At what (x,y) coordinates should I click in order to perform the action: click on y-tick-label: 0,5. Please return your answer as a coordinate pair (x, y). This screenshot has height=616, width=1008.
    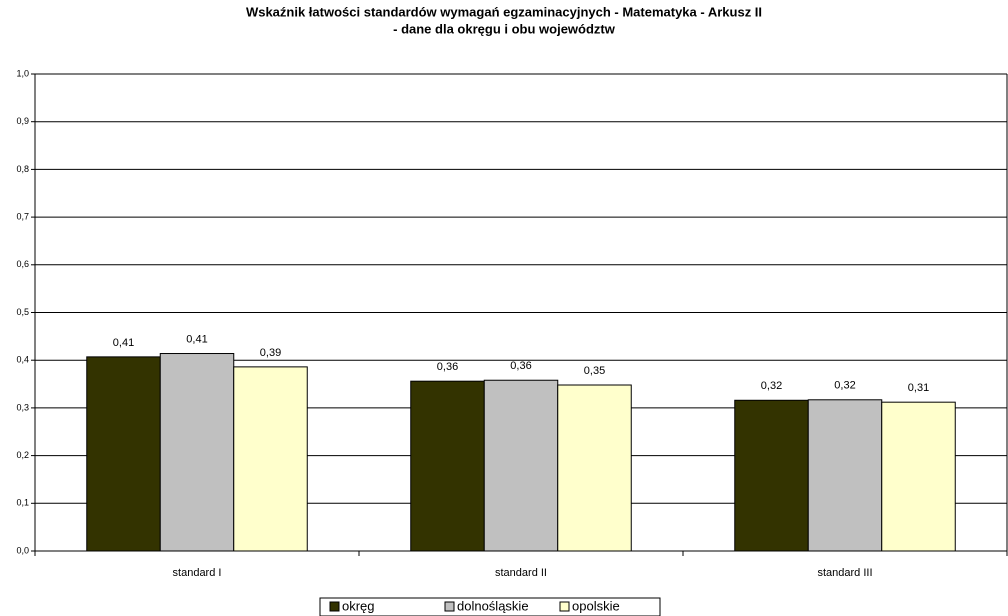
    Looking at the image, I should click on (22, 312).